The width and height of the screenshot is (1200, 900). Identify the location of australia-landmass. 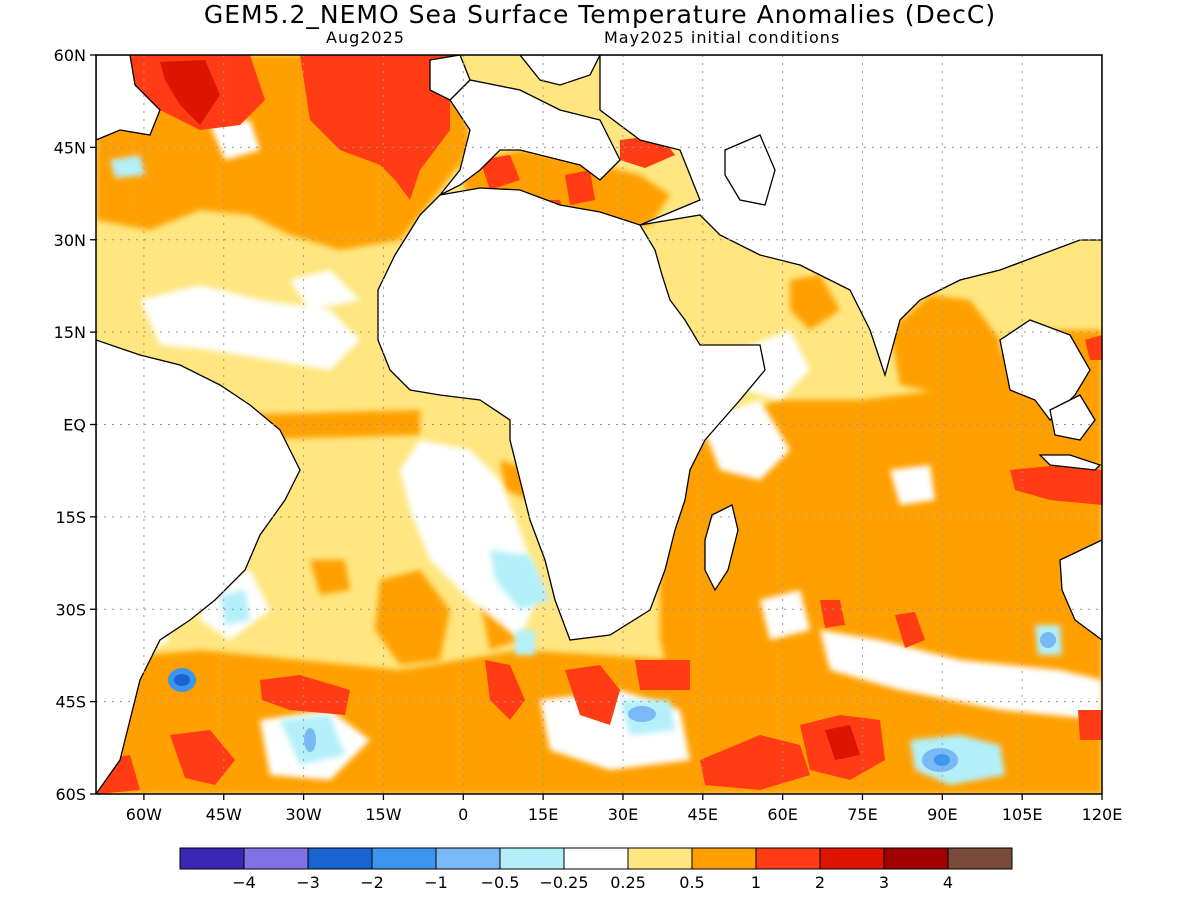
(1080, 590).